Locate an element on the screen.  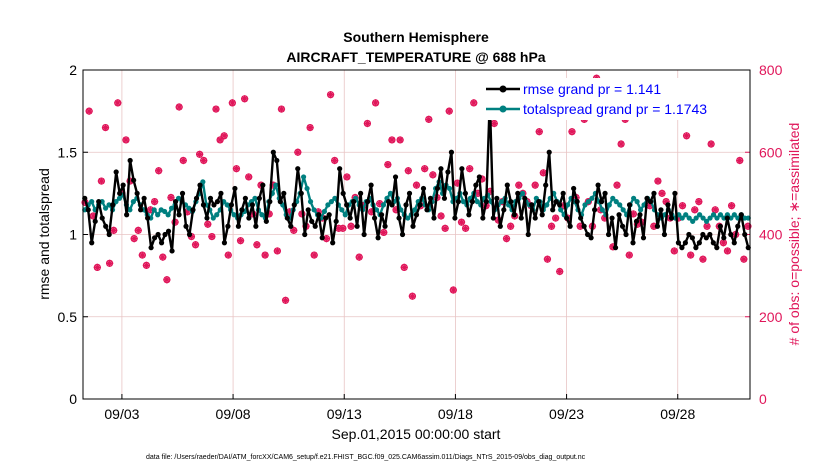
y-axis-label-right: # of obs: o=possible; ∗=assimilated is located at coordinates (794, 234).